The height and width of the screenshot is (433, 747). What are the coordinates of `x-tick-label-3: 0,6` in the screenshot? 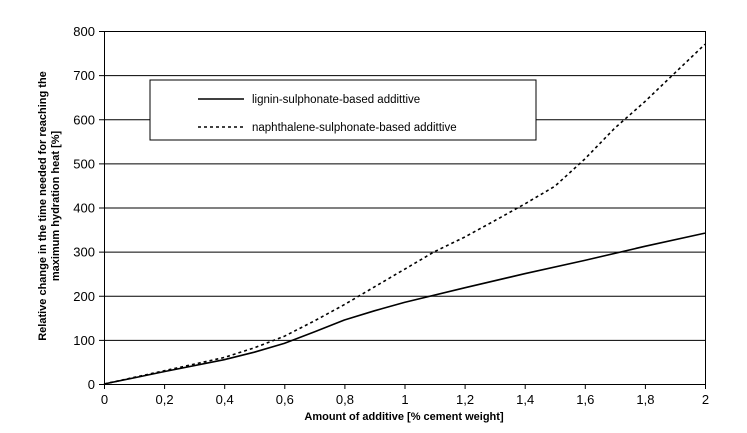 It's located at (285, 399).